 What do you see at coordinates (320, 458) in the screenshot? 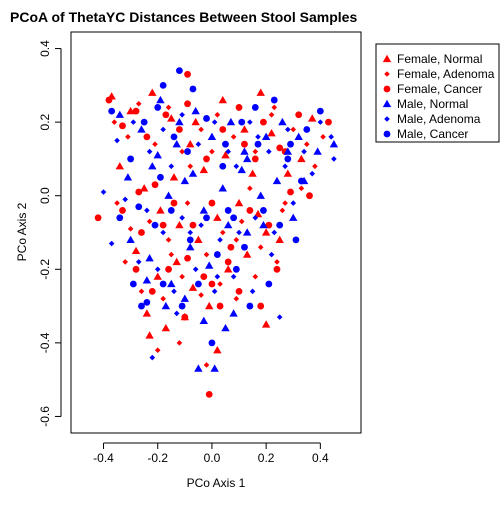
I see `x-tick-label: 0.4` at bounding box center [320, 458].